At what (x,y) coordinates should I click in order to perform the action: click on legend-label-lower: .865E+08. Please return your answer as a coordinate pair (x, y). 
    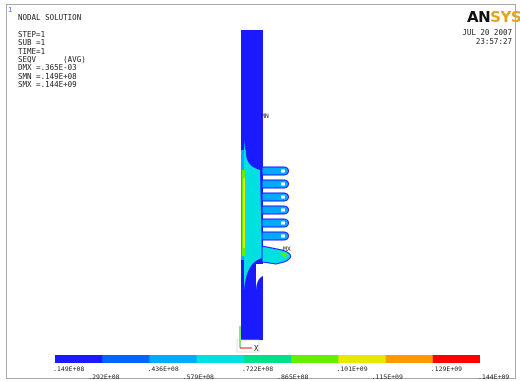
    Looking at the image, I should click on (293, 377).